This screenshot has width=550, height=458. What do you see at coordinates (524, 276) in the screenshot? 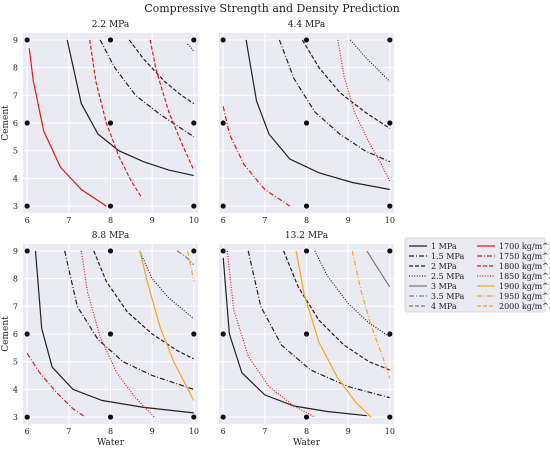
I see `legend-label: 1850 kg/m^3` at bounding box center [524, 276].